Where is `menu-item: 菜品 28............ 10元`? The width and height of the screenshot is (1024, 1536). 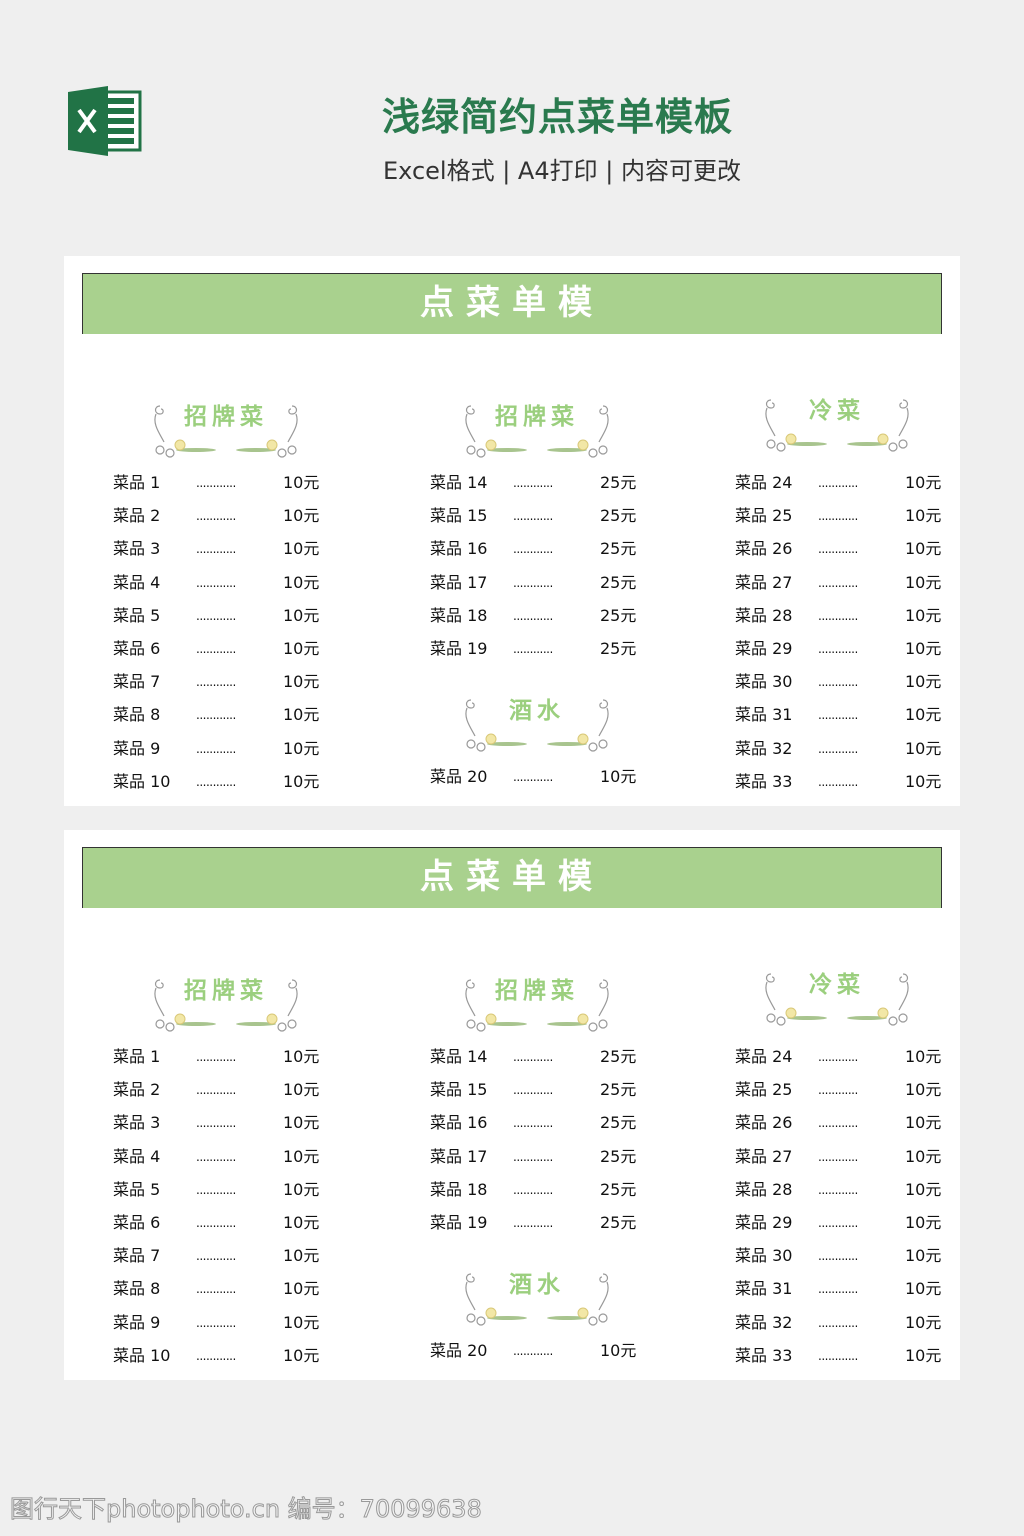 menu-item: 菜品 28............ 10元 is located at coordinates (838, 1190).